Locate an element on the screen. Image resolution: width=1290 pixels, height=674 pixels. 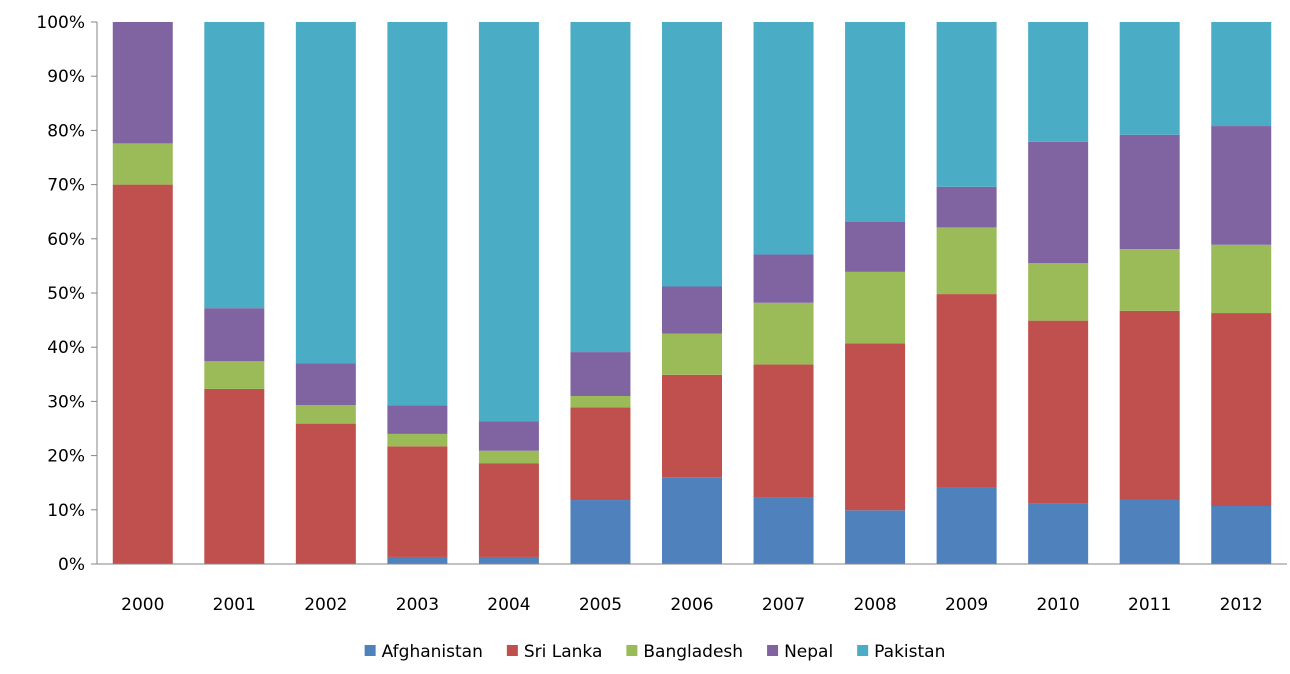
x-tick-label: 2003 is located at coordinates (417, 605).